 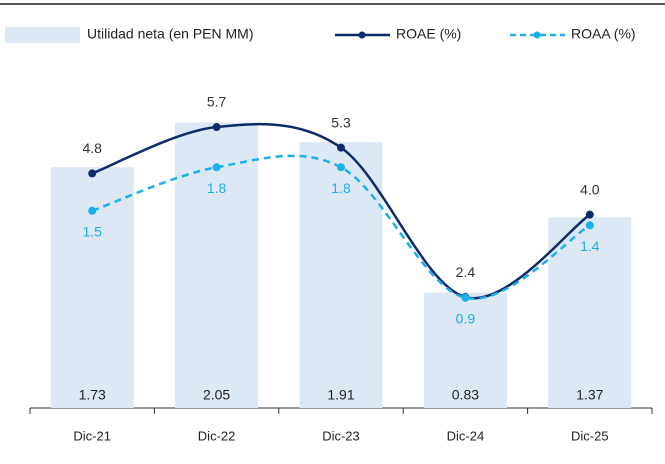 What do you see at coordinates (589, 395) in the screenshot?
I see `bar-value-label: 1.37` at bounding box center [589, 395].